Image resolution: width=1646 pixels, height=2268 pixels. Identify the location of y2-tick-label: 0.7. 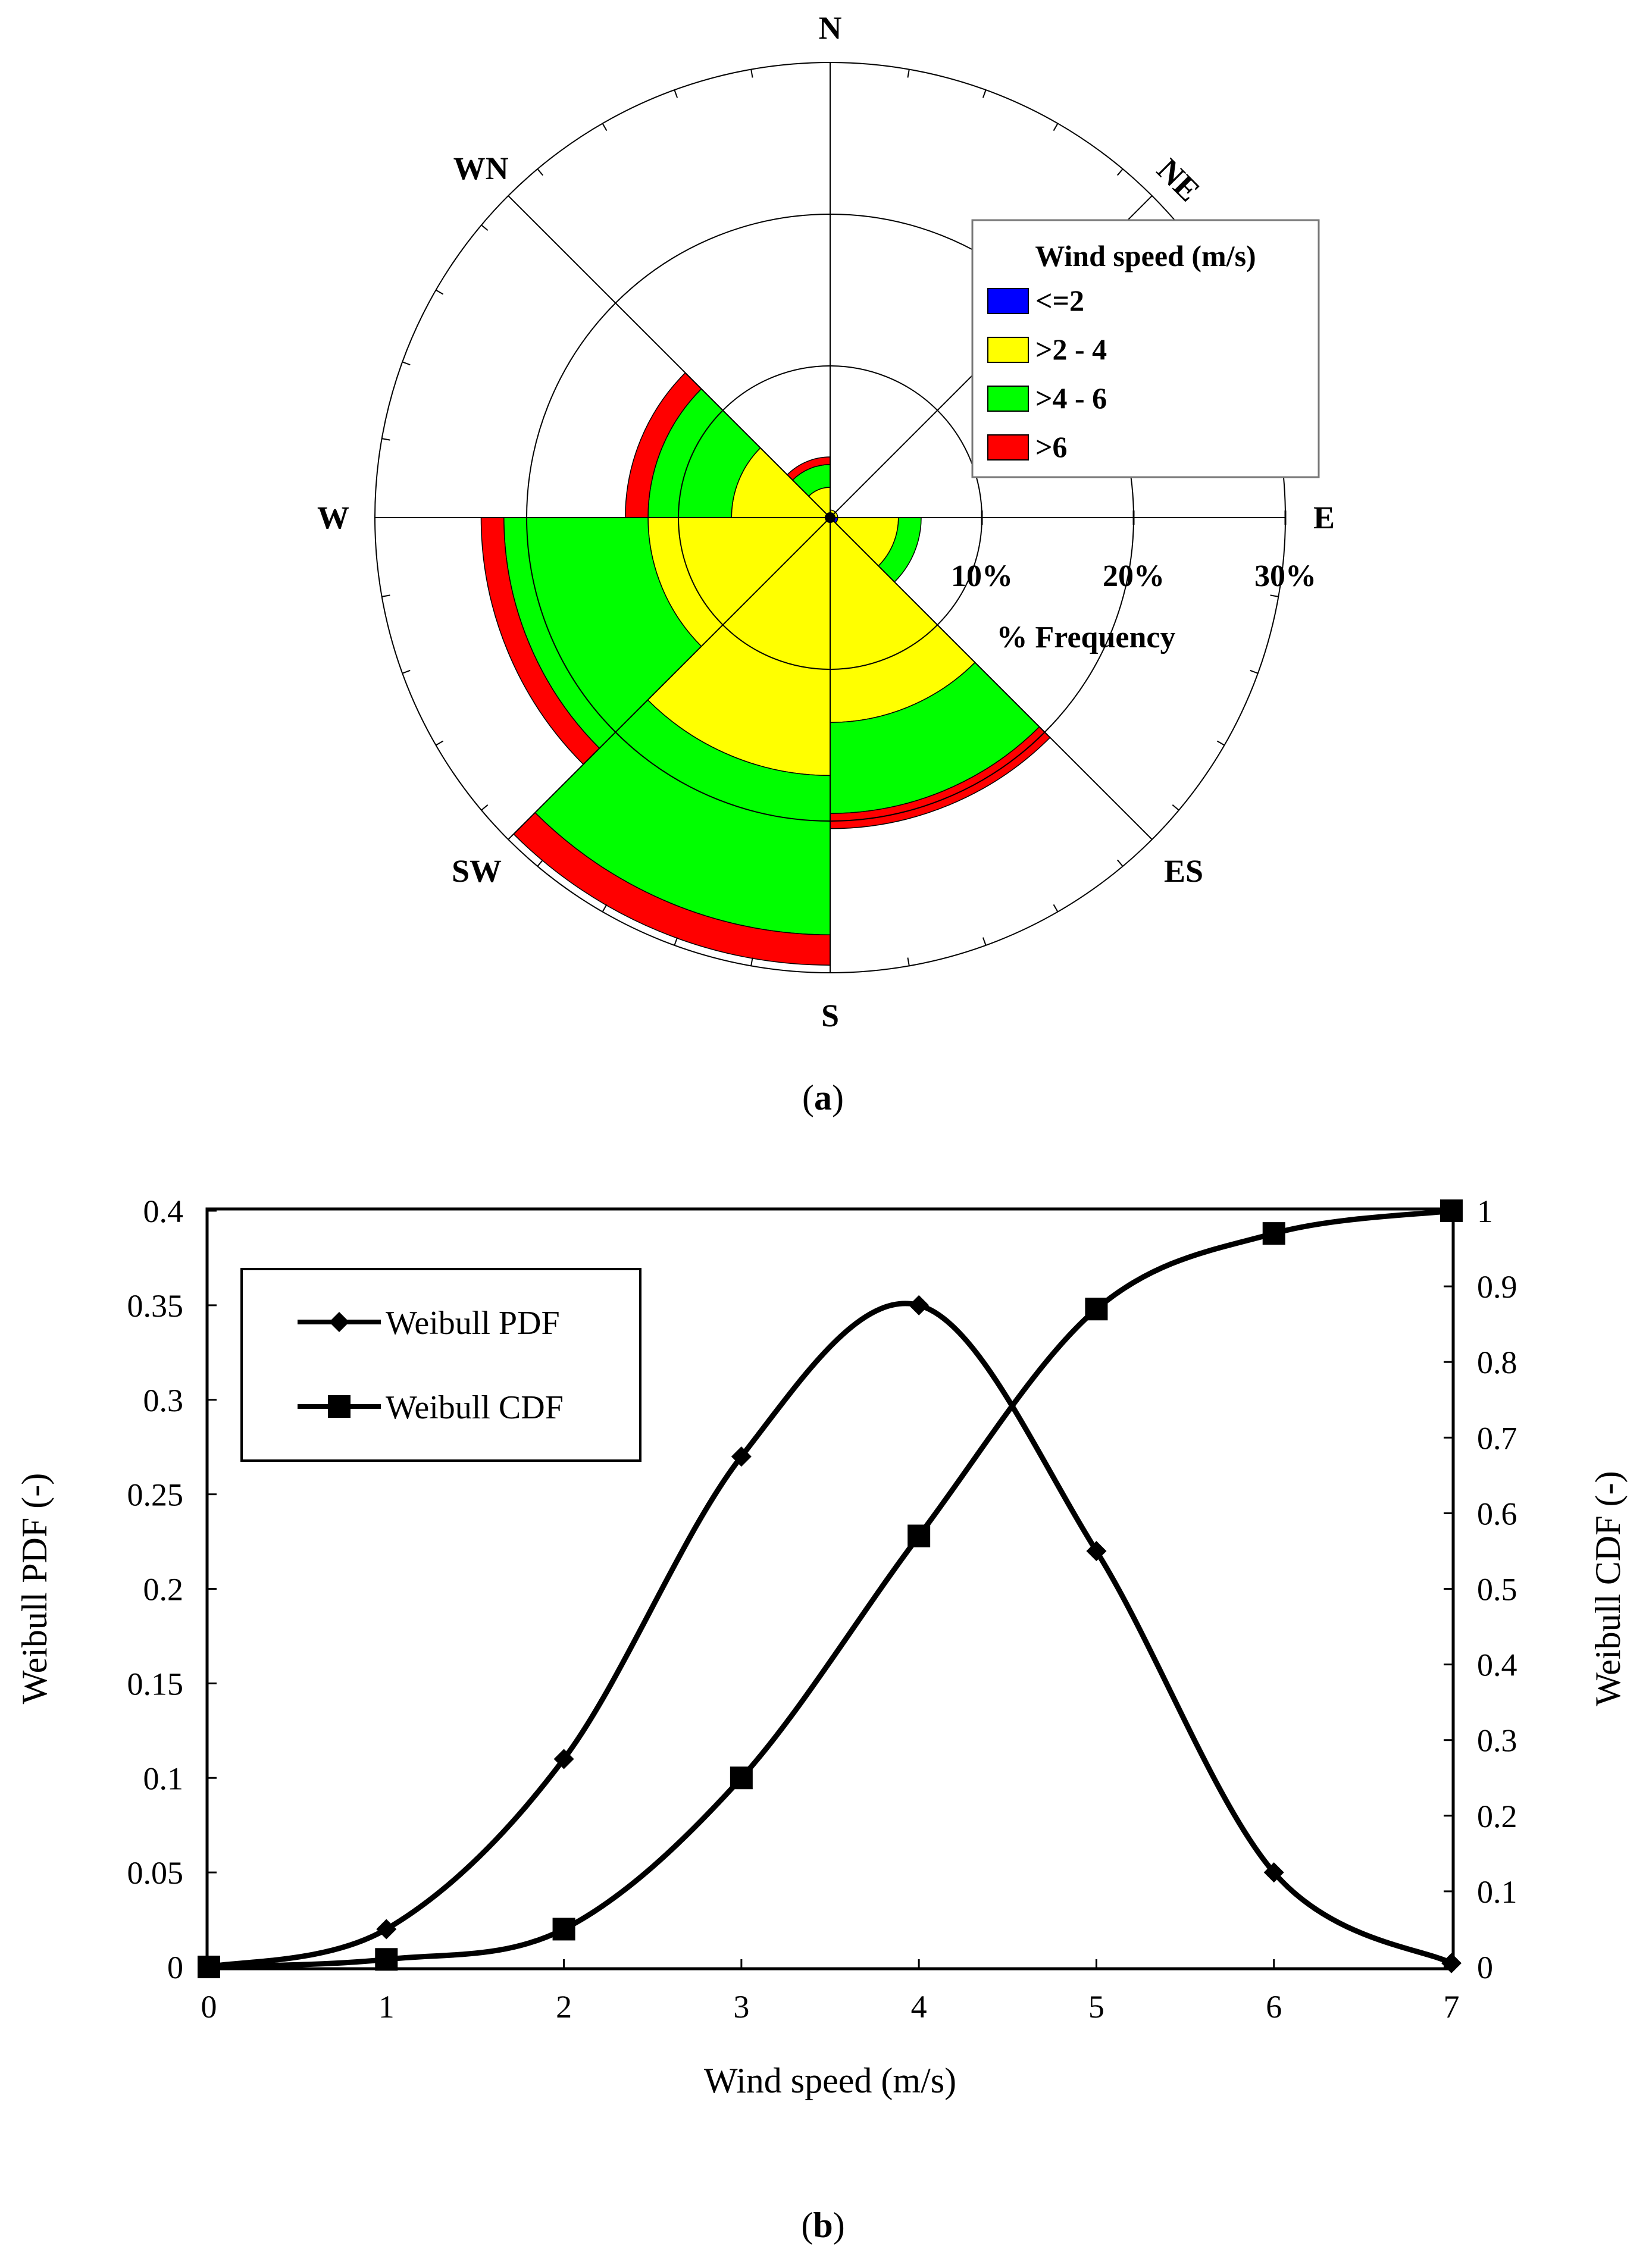
(1497, 1438).